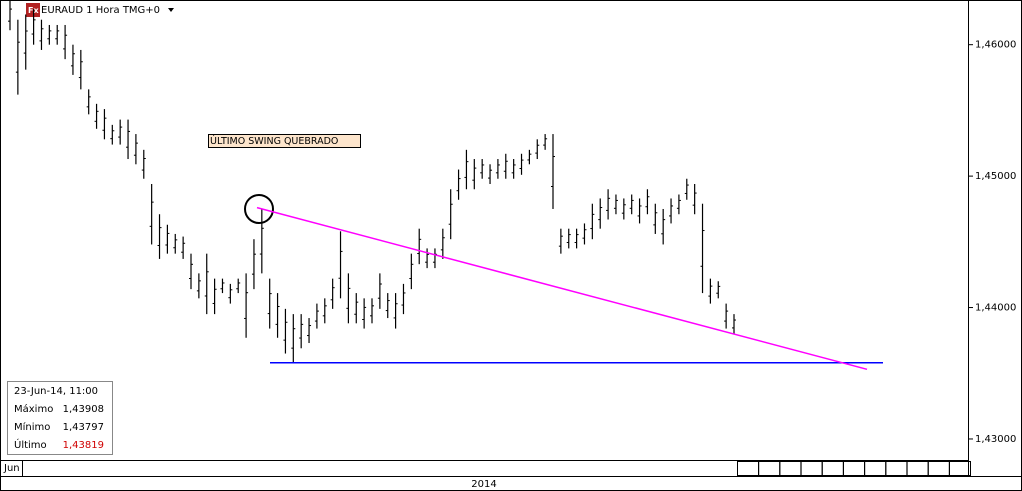 The height and width of the screenshot is (491, 1022). Describe the element at coordinates (83, 409) in the screenshot. I see `info-value: 1,43908` at that location.